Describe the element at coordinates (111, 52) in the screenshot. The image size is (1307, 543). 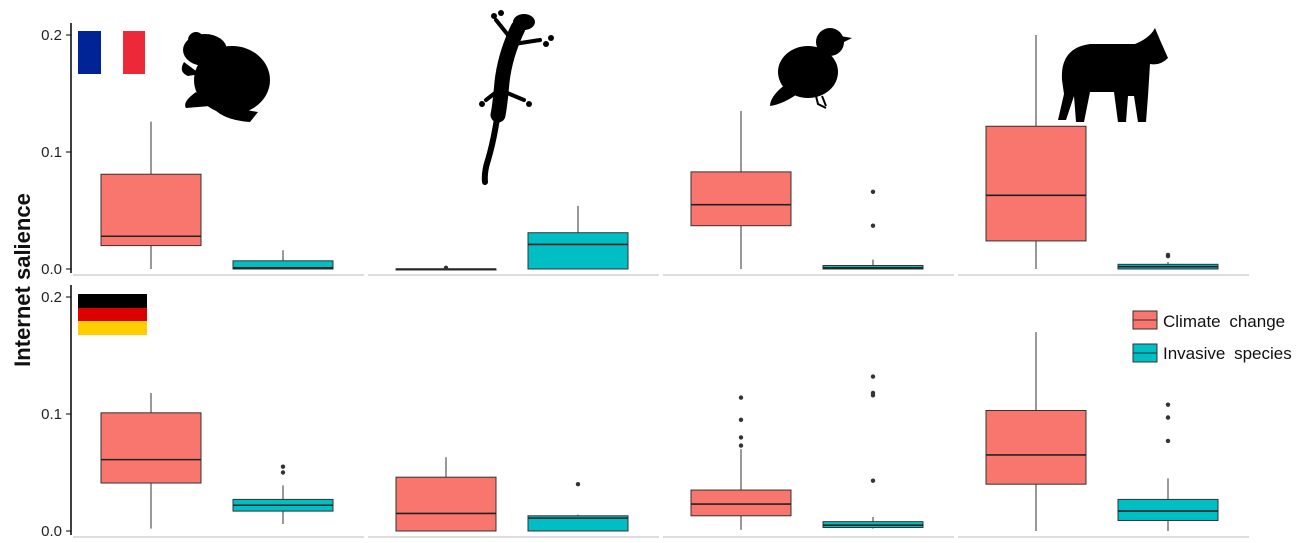
I see `france-flag` at that location.